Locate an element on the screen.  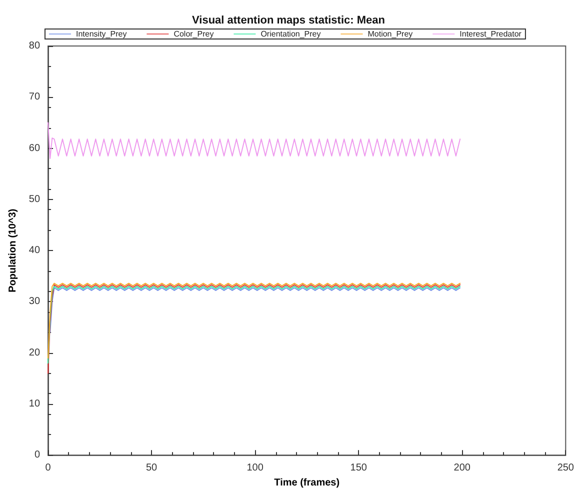
y-tick-label: 20 is located at coordinates (34, 352).